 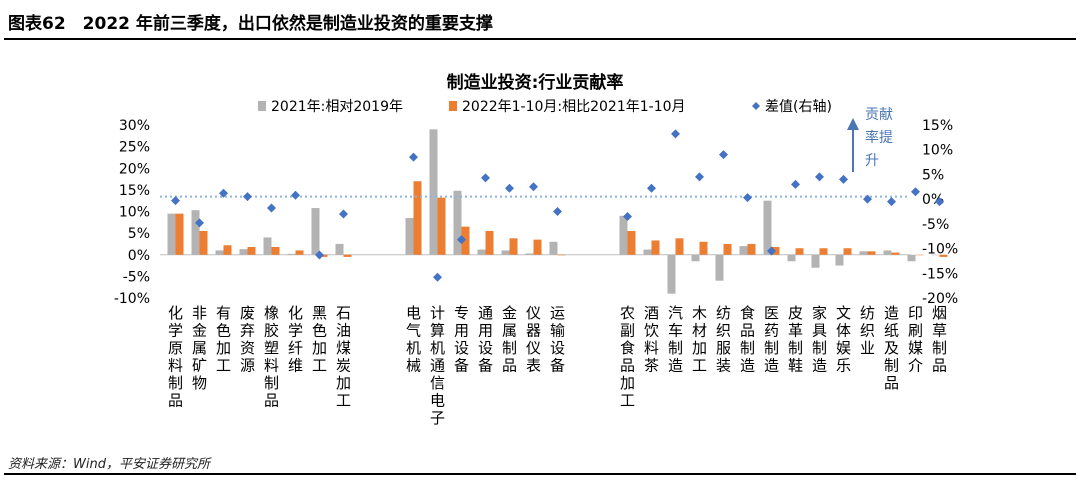 What do you see at coordinates (940, 299) in the screenshot?
I see `right-tick-label: -20%` at bounding box center [940, 299].